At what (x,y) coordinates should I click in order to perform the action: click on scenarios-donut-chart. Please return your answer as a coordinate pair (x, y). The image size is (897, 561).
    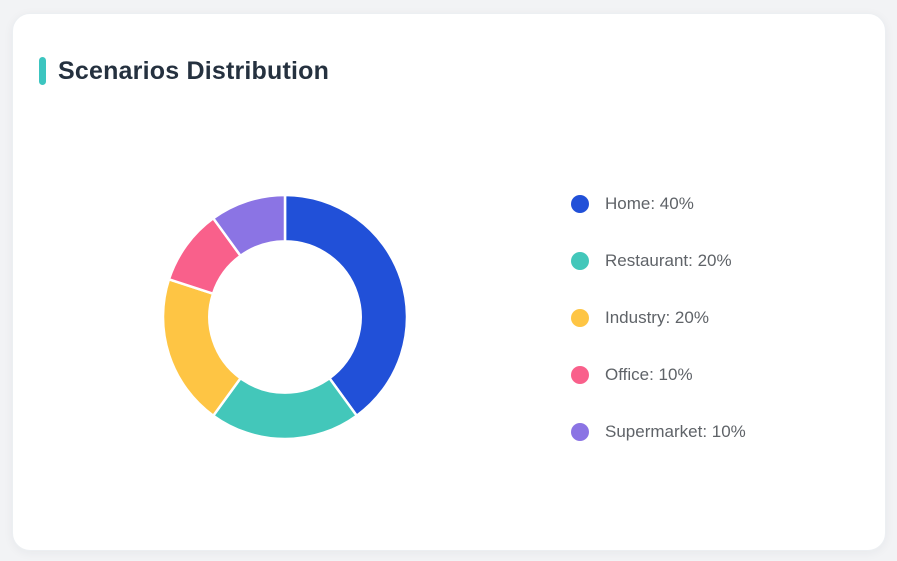
    Looking at the image, I should click on (285, 317).